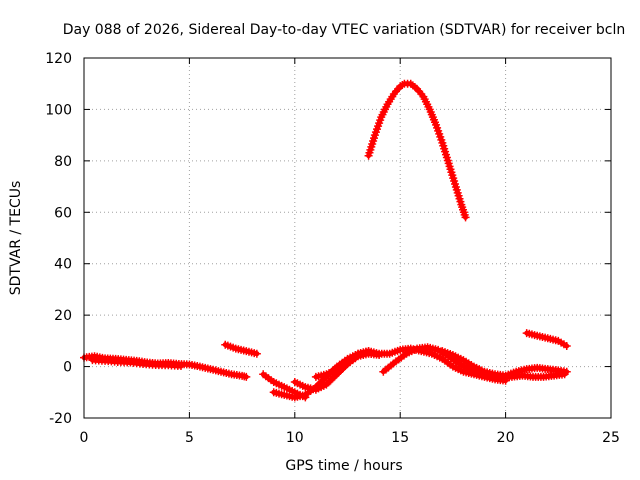  What do you see at coordinates (295, 438) in the screenshot?
I see `x-tick-label: 10` at bounding box center [295, 438].